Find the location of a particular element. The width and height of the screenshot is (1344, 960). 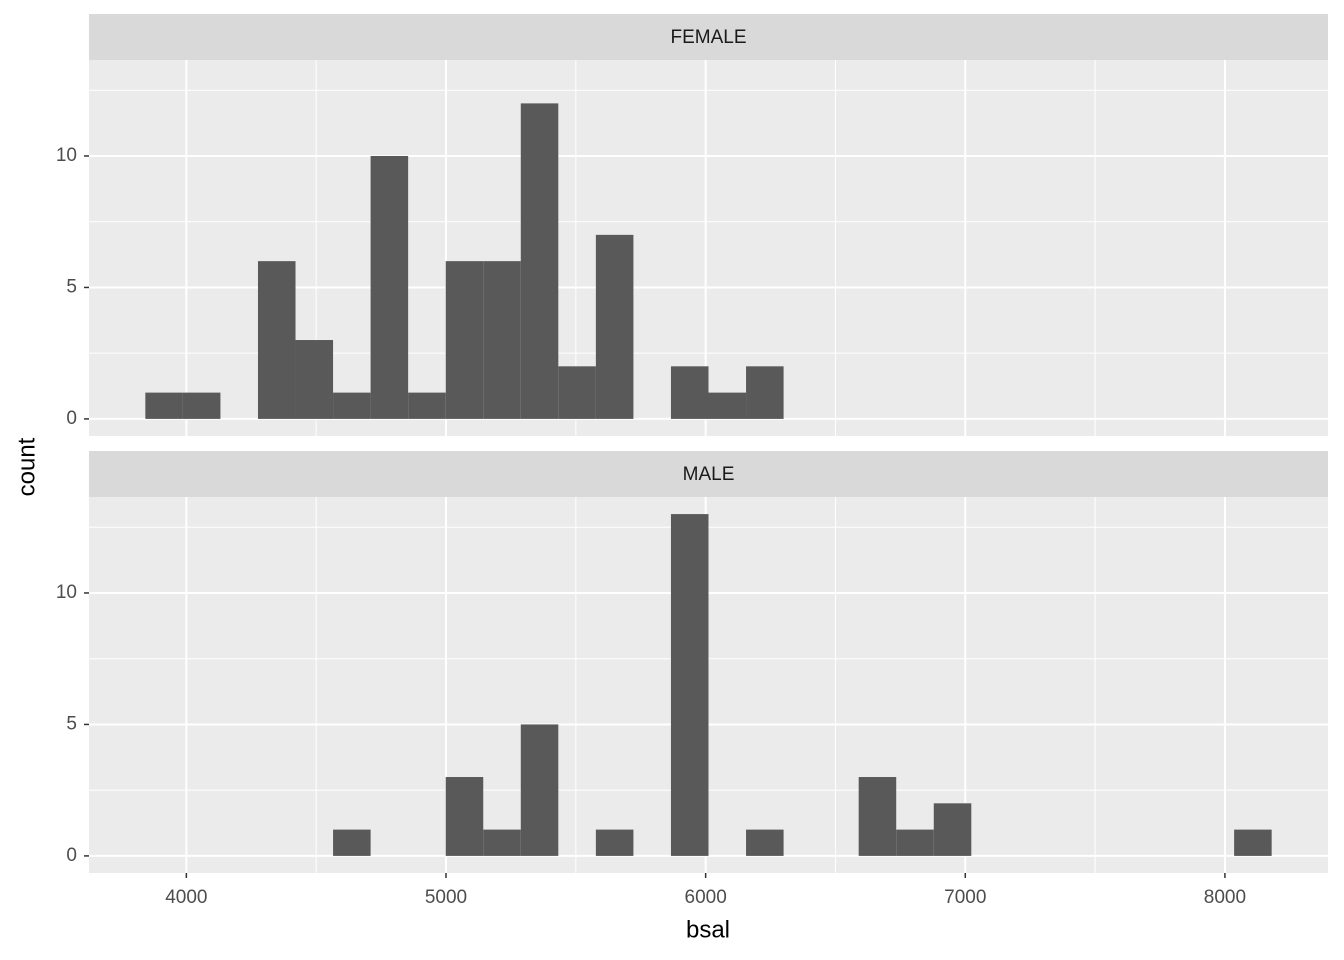

x-tick-label: 5000 is located at coordinates (446, 897).